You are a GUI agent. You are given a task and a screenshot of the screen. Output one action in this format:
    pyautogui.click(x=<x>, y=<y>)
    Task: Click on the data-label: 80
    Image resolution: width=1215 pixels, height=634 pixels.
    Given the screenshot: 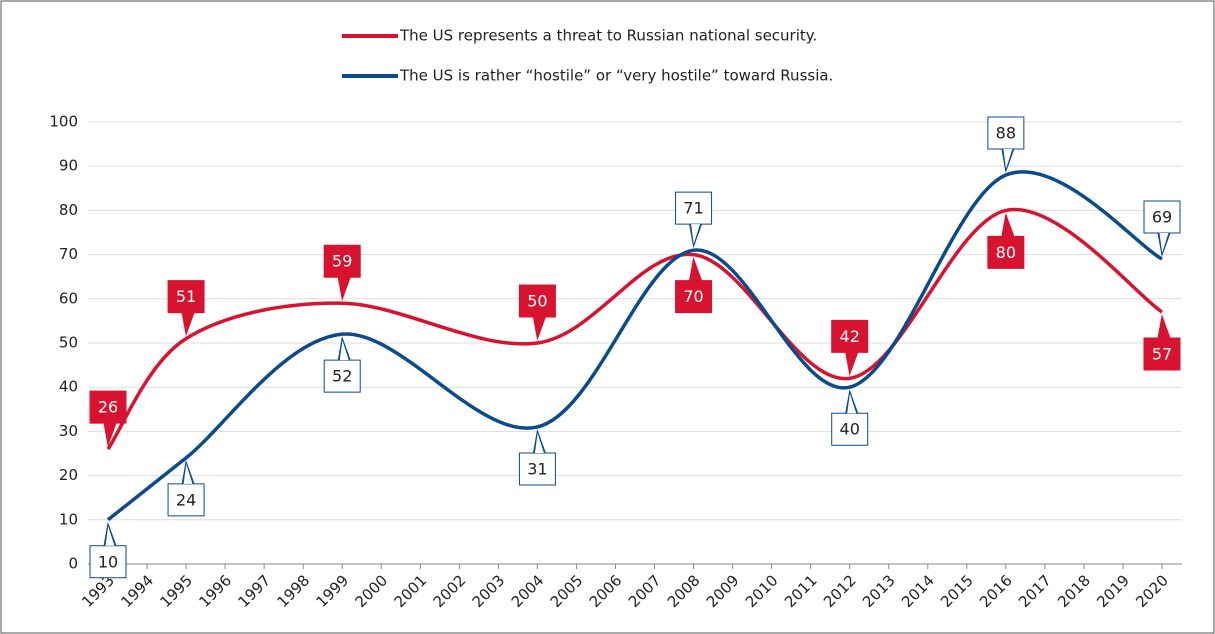 What is the action you would take?
    pyautogui.click(x=1006, y=240)
    